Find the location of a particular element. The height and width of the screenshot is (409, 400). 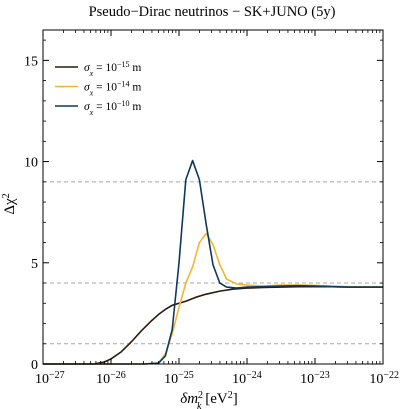

y-axis-label: Δχ2 is located at coordinates (10, 203).